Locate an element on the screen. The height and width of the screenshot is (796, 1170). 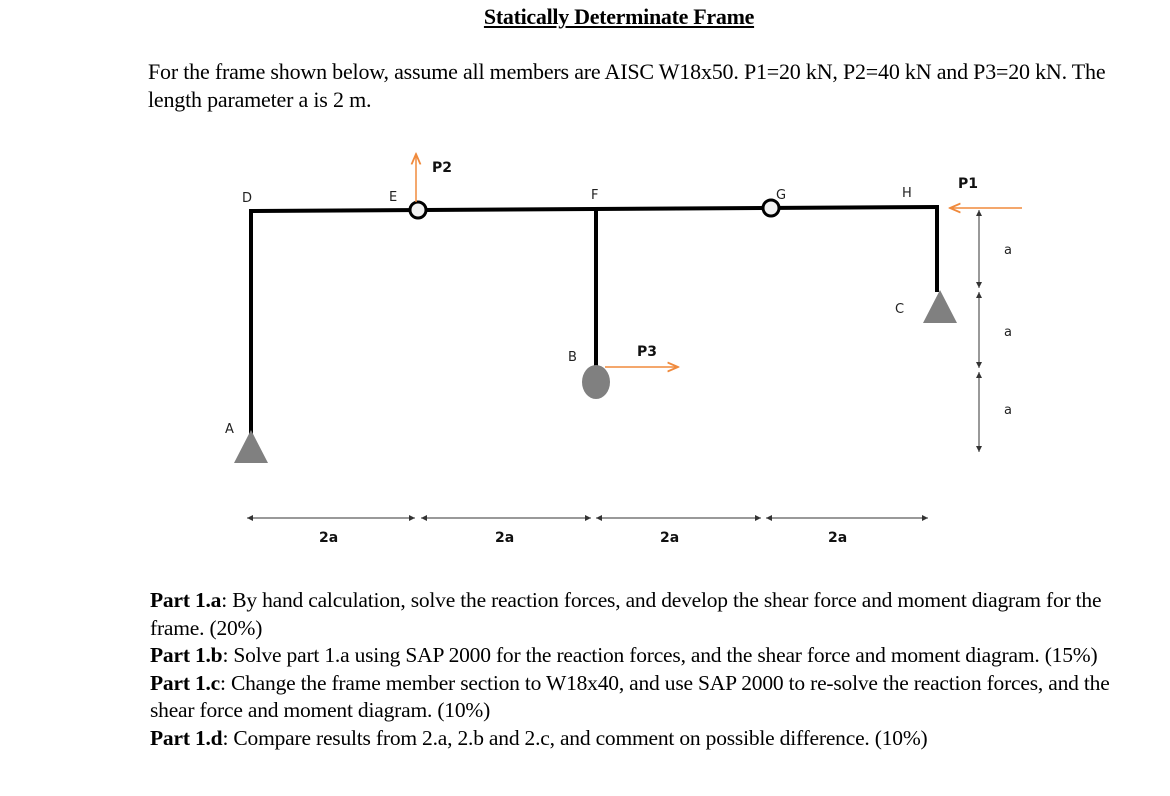
dim-label-EF: 2a is located at coordinates (504, 538).